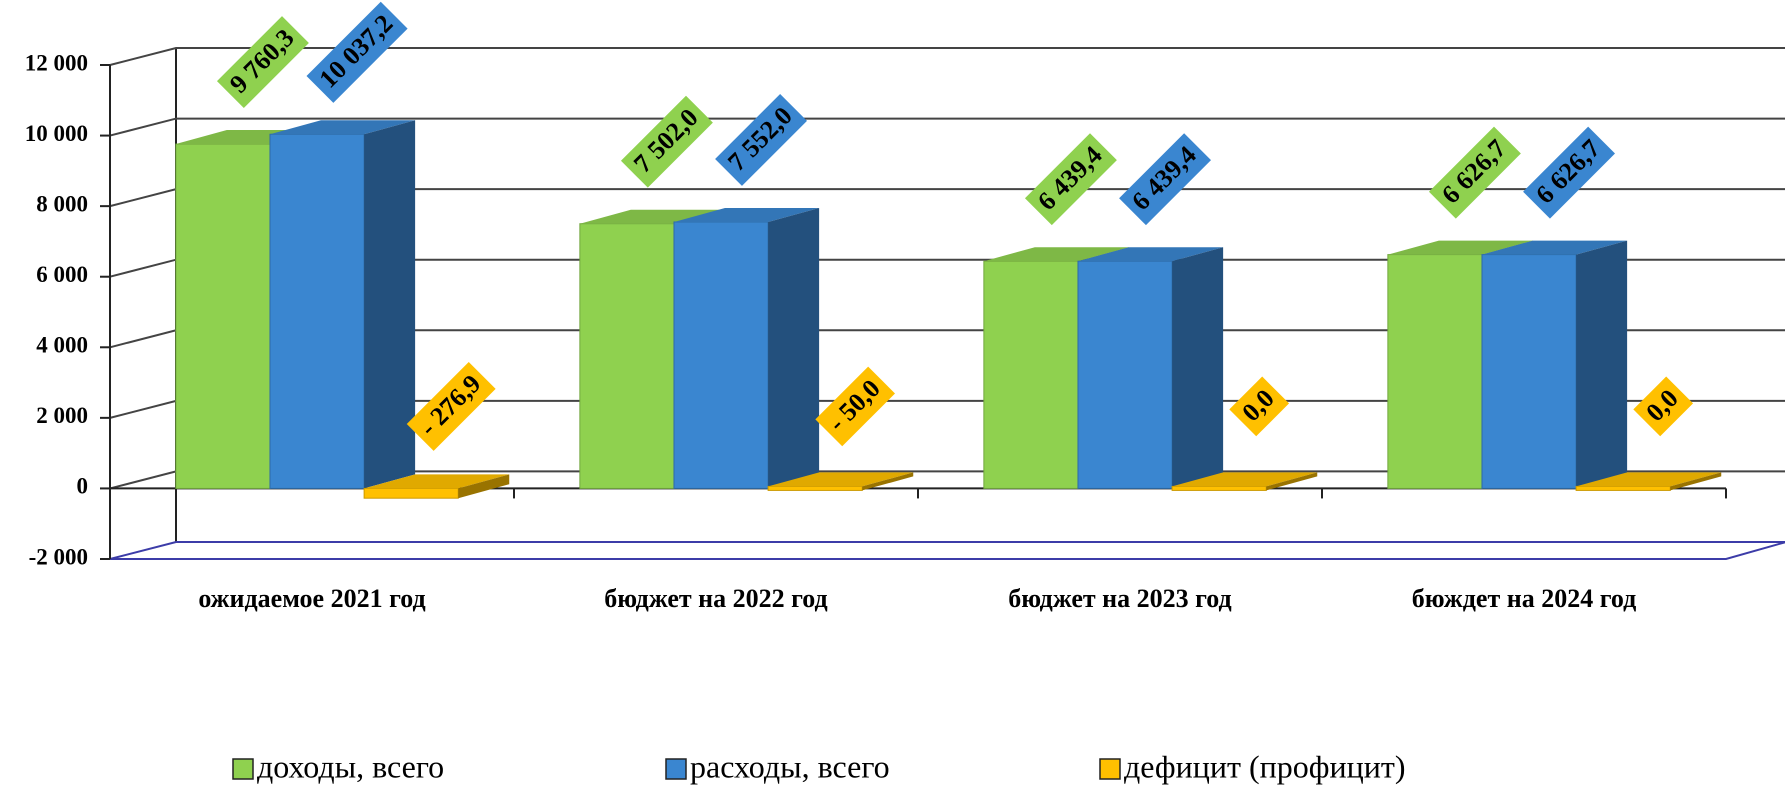 This screenshot has width=1785, height=792. I want to click on y-tick-label: 4 000, so click(62, 345).